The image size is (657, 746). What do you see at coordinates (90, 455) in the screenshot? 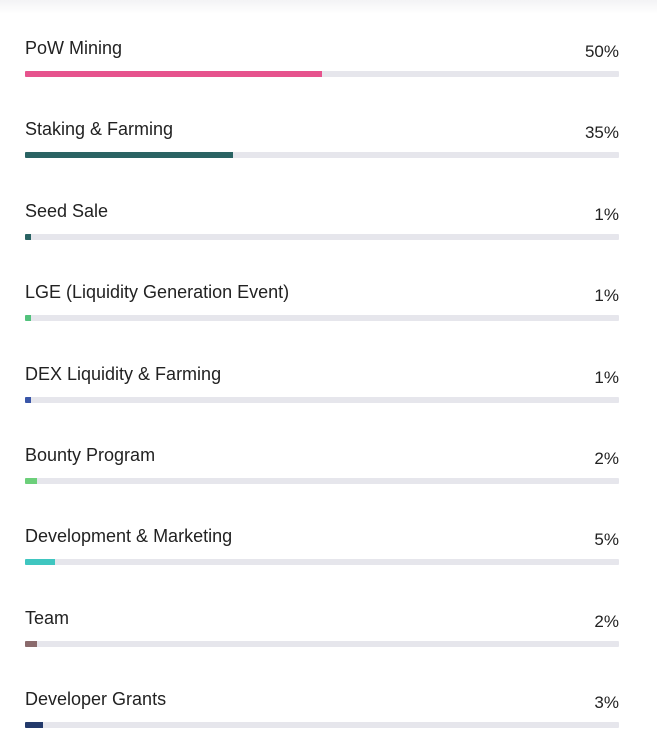
I see `allocation-label: Bounty Program` at bounding box center [90, 455].